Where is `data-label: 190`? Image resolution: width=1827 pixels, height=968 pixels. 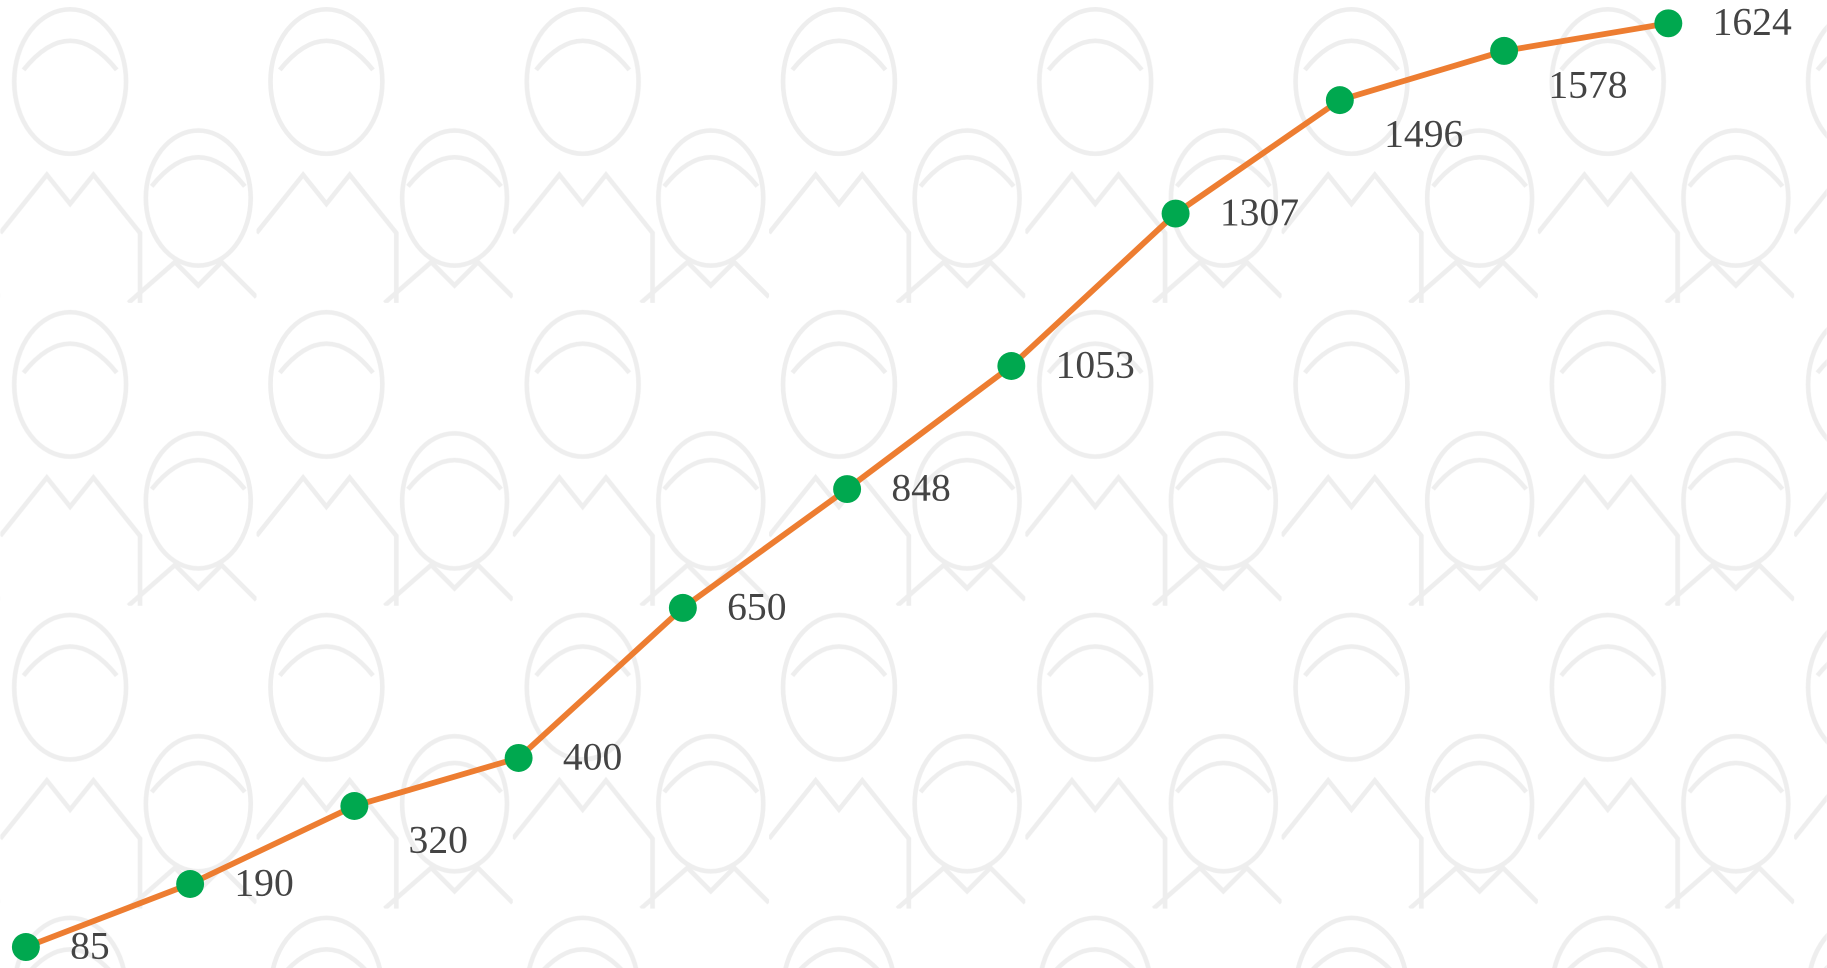 data-label: 190 is located at coordinates (263, 882).